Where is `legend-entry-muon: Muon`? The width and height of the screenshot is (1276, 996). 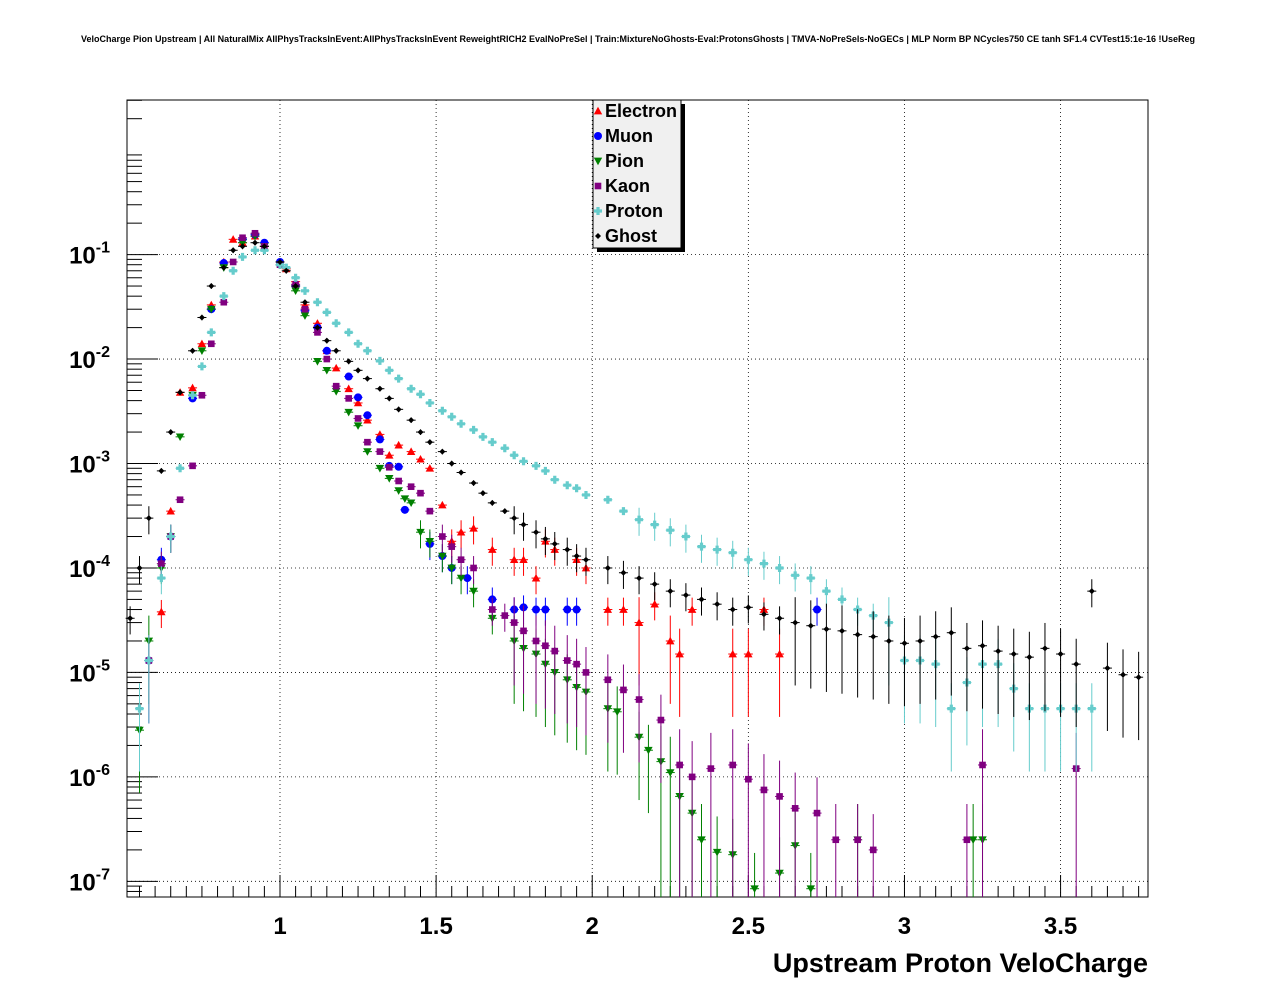
legend-entry-muon: Muon is located at coordinates (623, 136).